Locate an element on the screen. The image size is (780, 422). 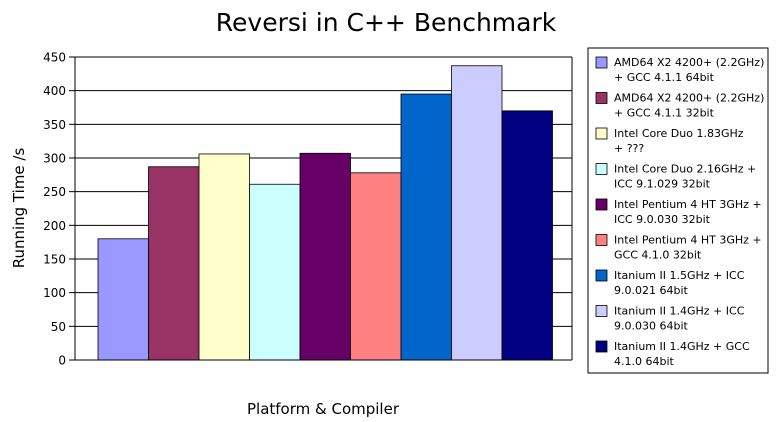
legend-item: AMD64 X2 4200+ (2.2GHz) + GCC 4.1.1 64bit is located at coordinates (679, 70).